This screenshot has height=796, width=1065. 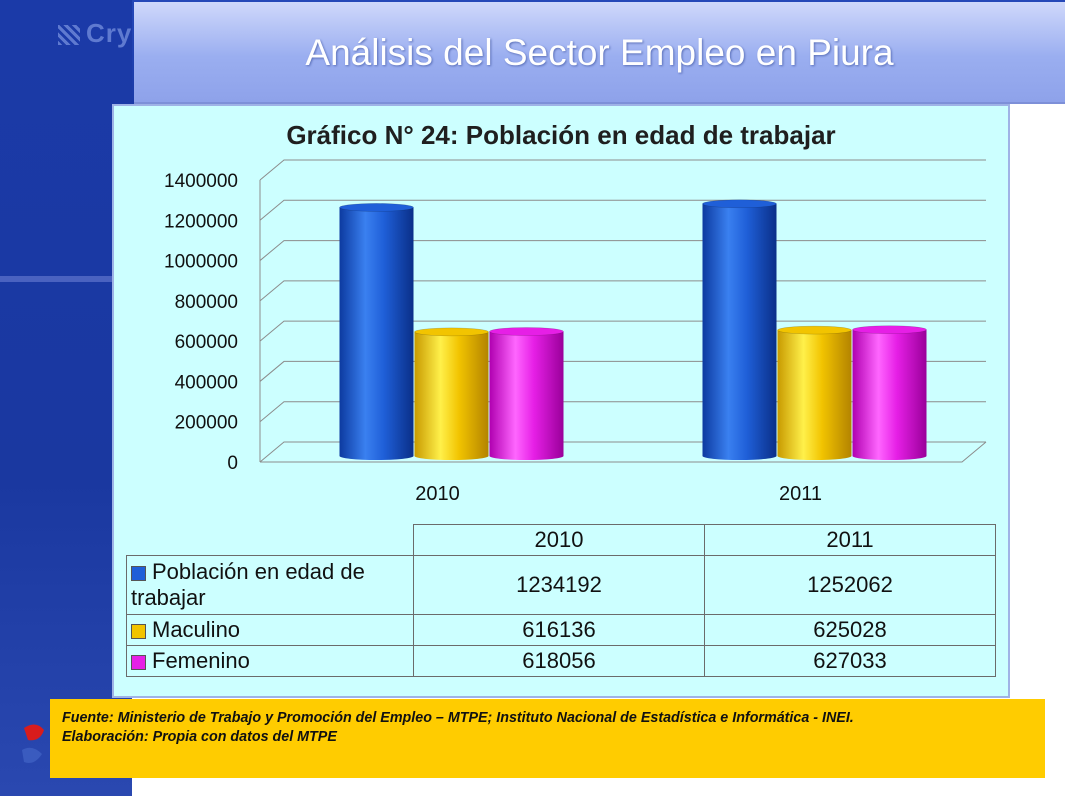 What do you see at coordinates (850, 661) in the screenshot?
I see `data-table-cell: 627033` at bounding box center [850, 661].